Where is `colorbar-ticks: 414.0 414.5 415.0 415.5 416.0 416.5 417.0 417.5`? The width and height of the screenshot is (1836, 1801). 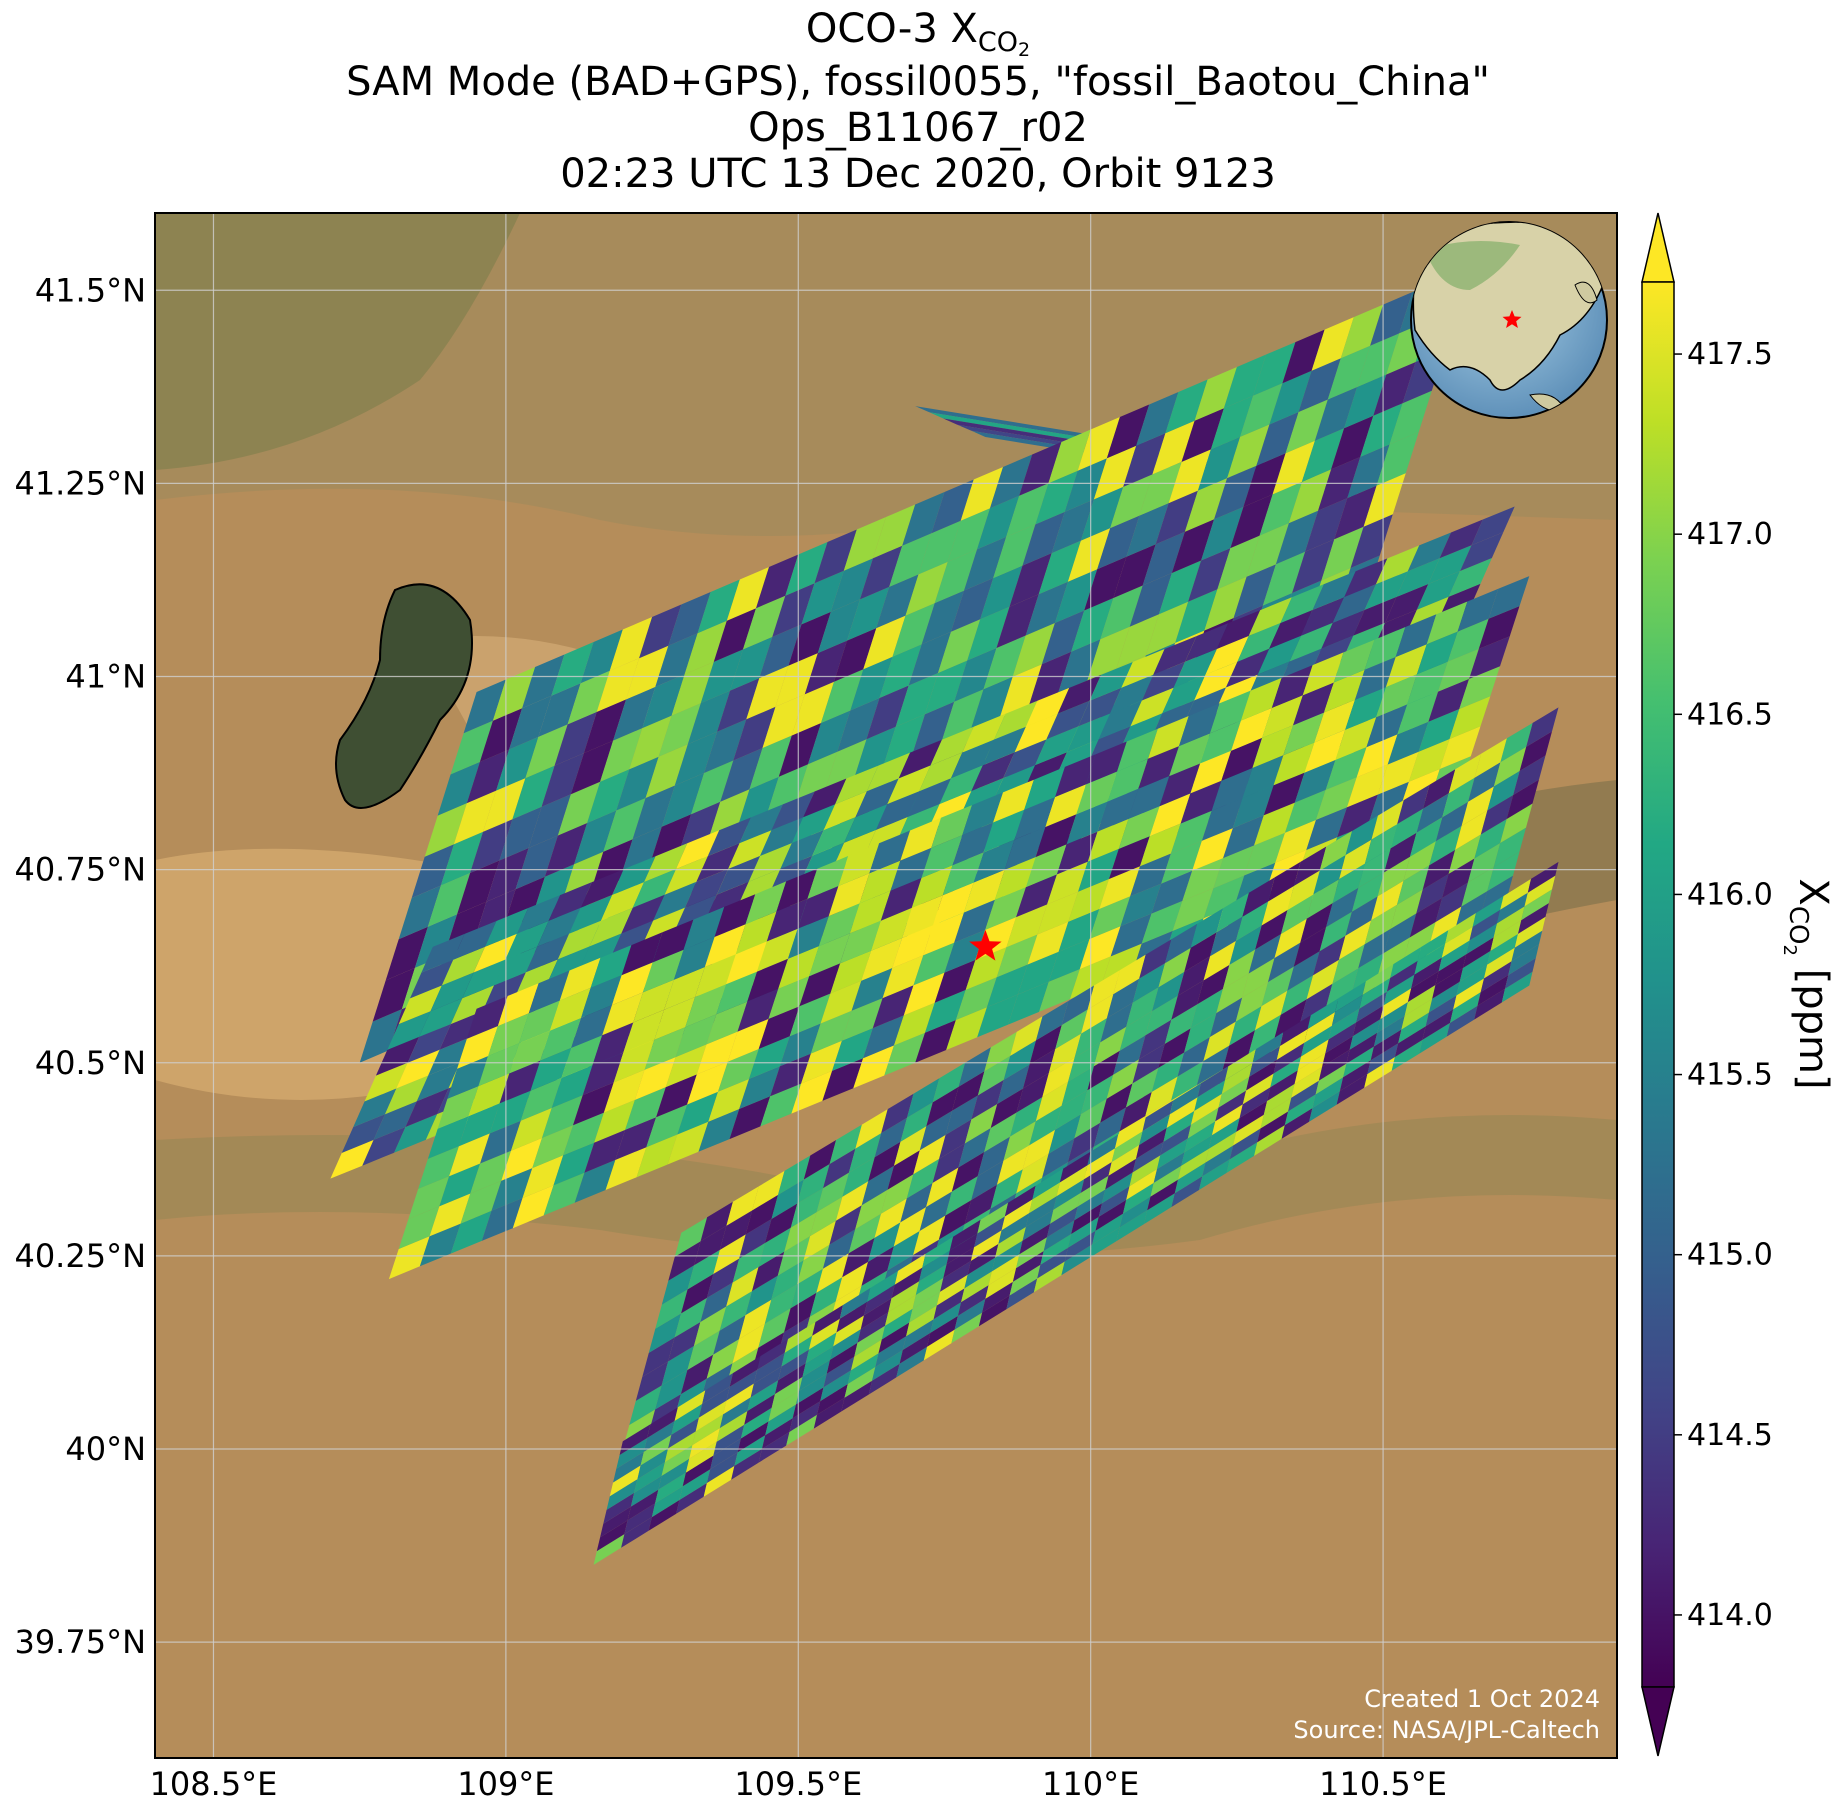
colorbar-ticks: 414.0 414.5 415.0 415.5 416.0 416.5 417.0 417.5 is located at coordinates (1723, 985).